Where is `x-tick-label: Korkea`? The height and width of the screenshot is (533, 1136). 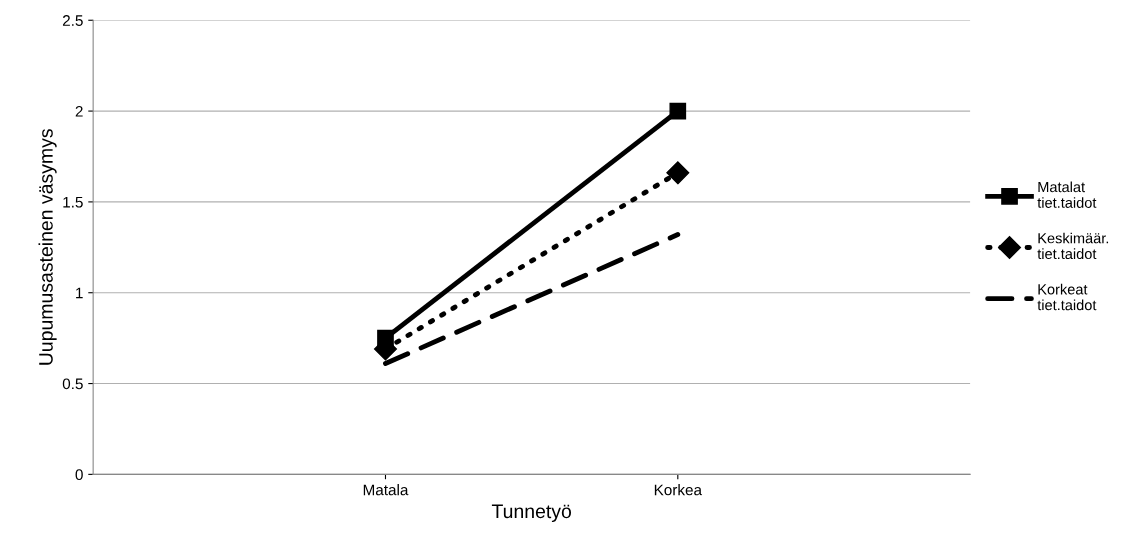 x-tick-label: Korkea is located at coordinates (678, 490).